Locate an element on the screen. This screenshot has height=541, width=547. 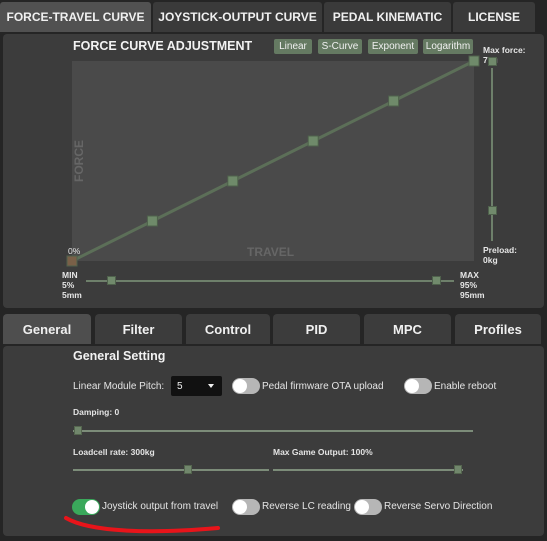
tab-pedal-kinematic: PEDAL KINEMATIC is located at coordinates (387, 17).